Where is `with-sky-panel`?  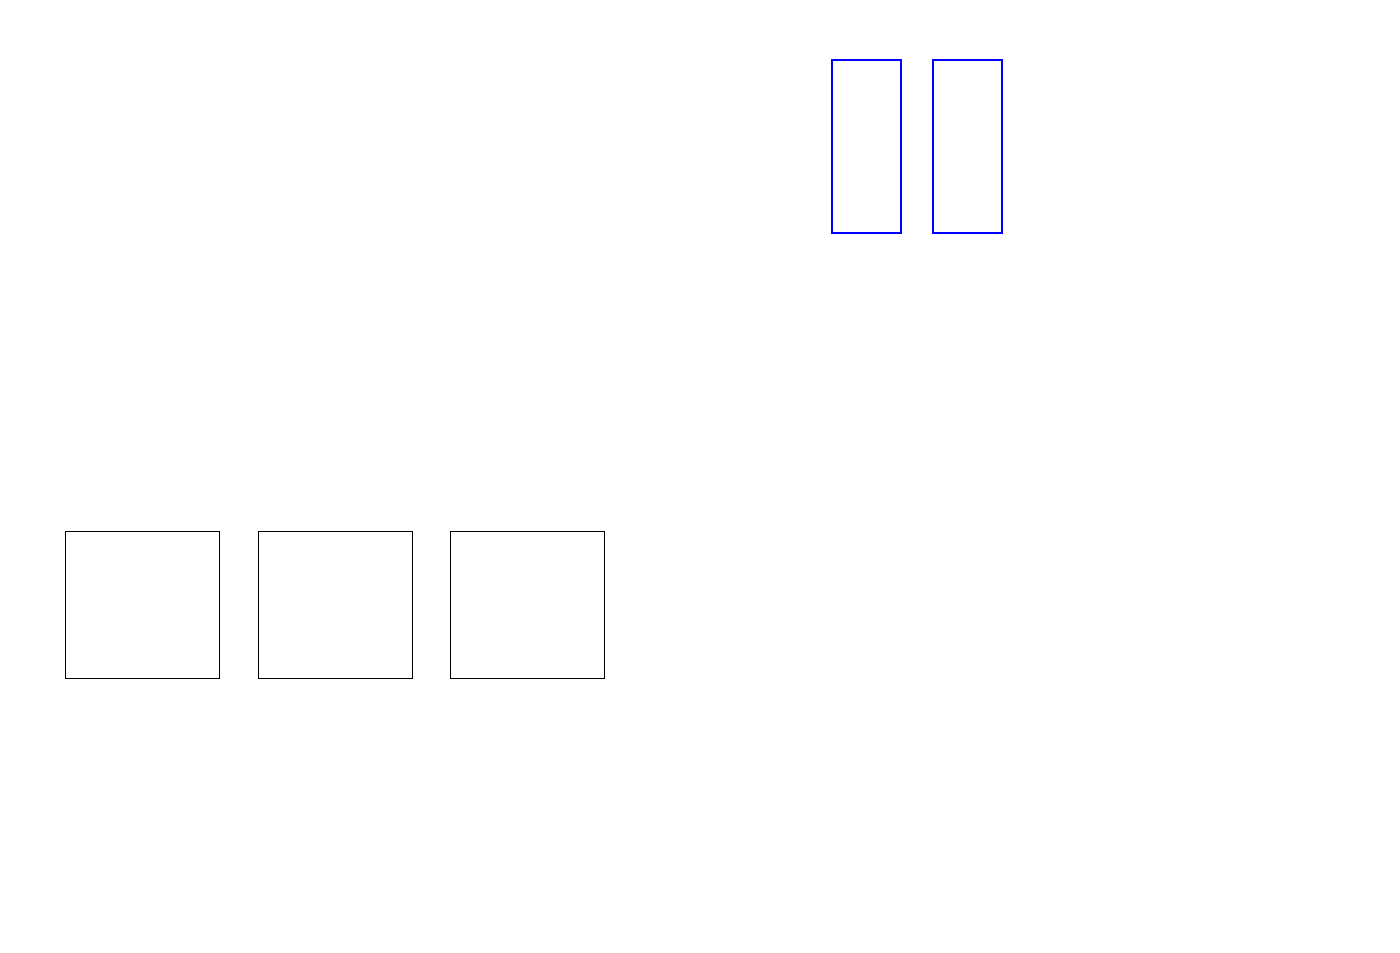
with-sky-panel is located at coordinates (866, 146).